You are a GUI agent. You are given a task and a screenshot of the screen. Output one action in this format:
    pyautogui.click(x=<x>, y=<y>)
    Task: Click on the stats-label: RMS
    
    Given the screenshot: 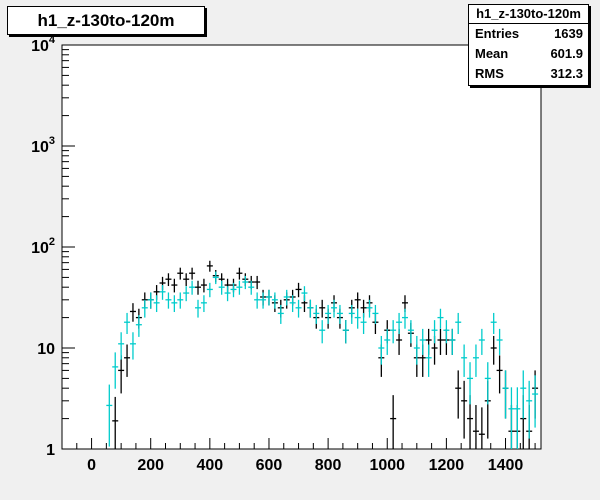 What is the action you would take?
    pyautogui.click(x=489, y=73)
    